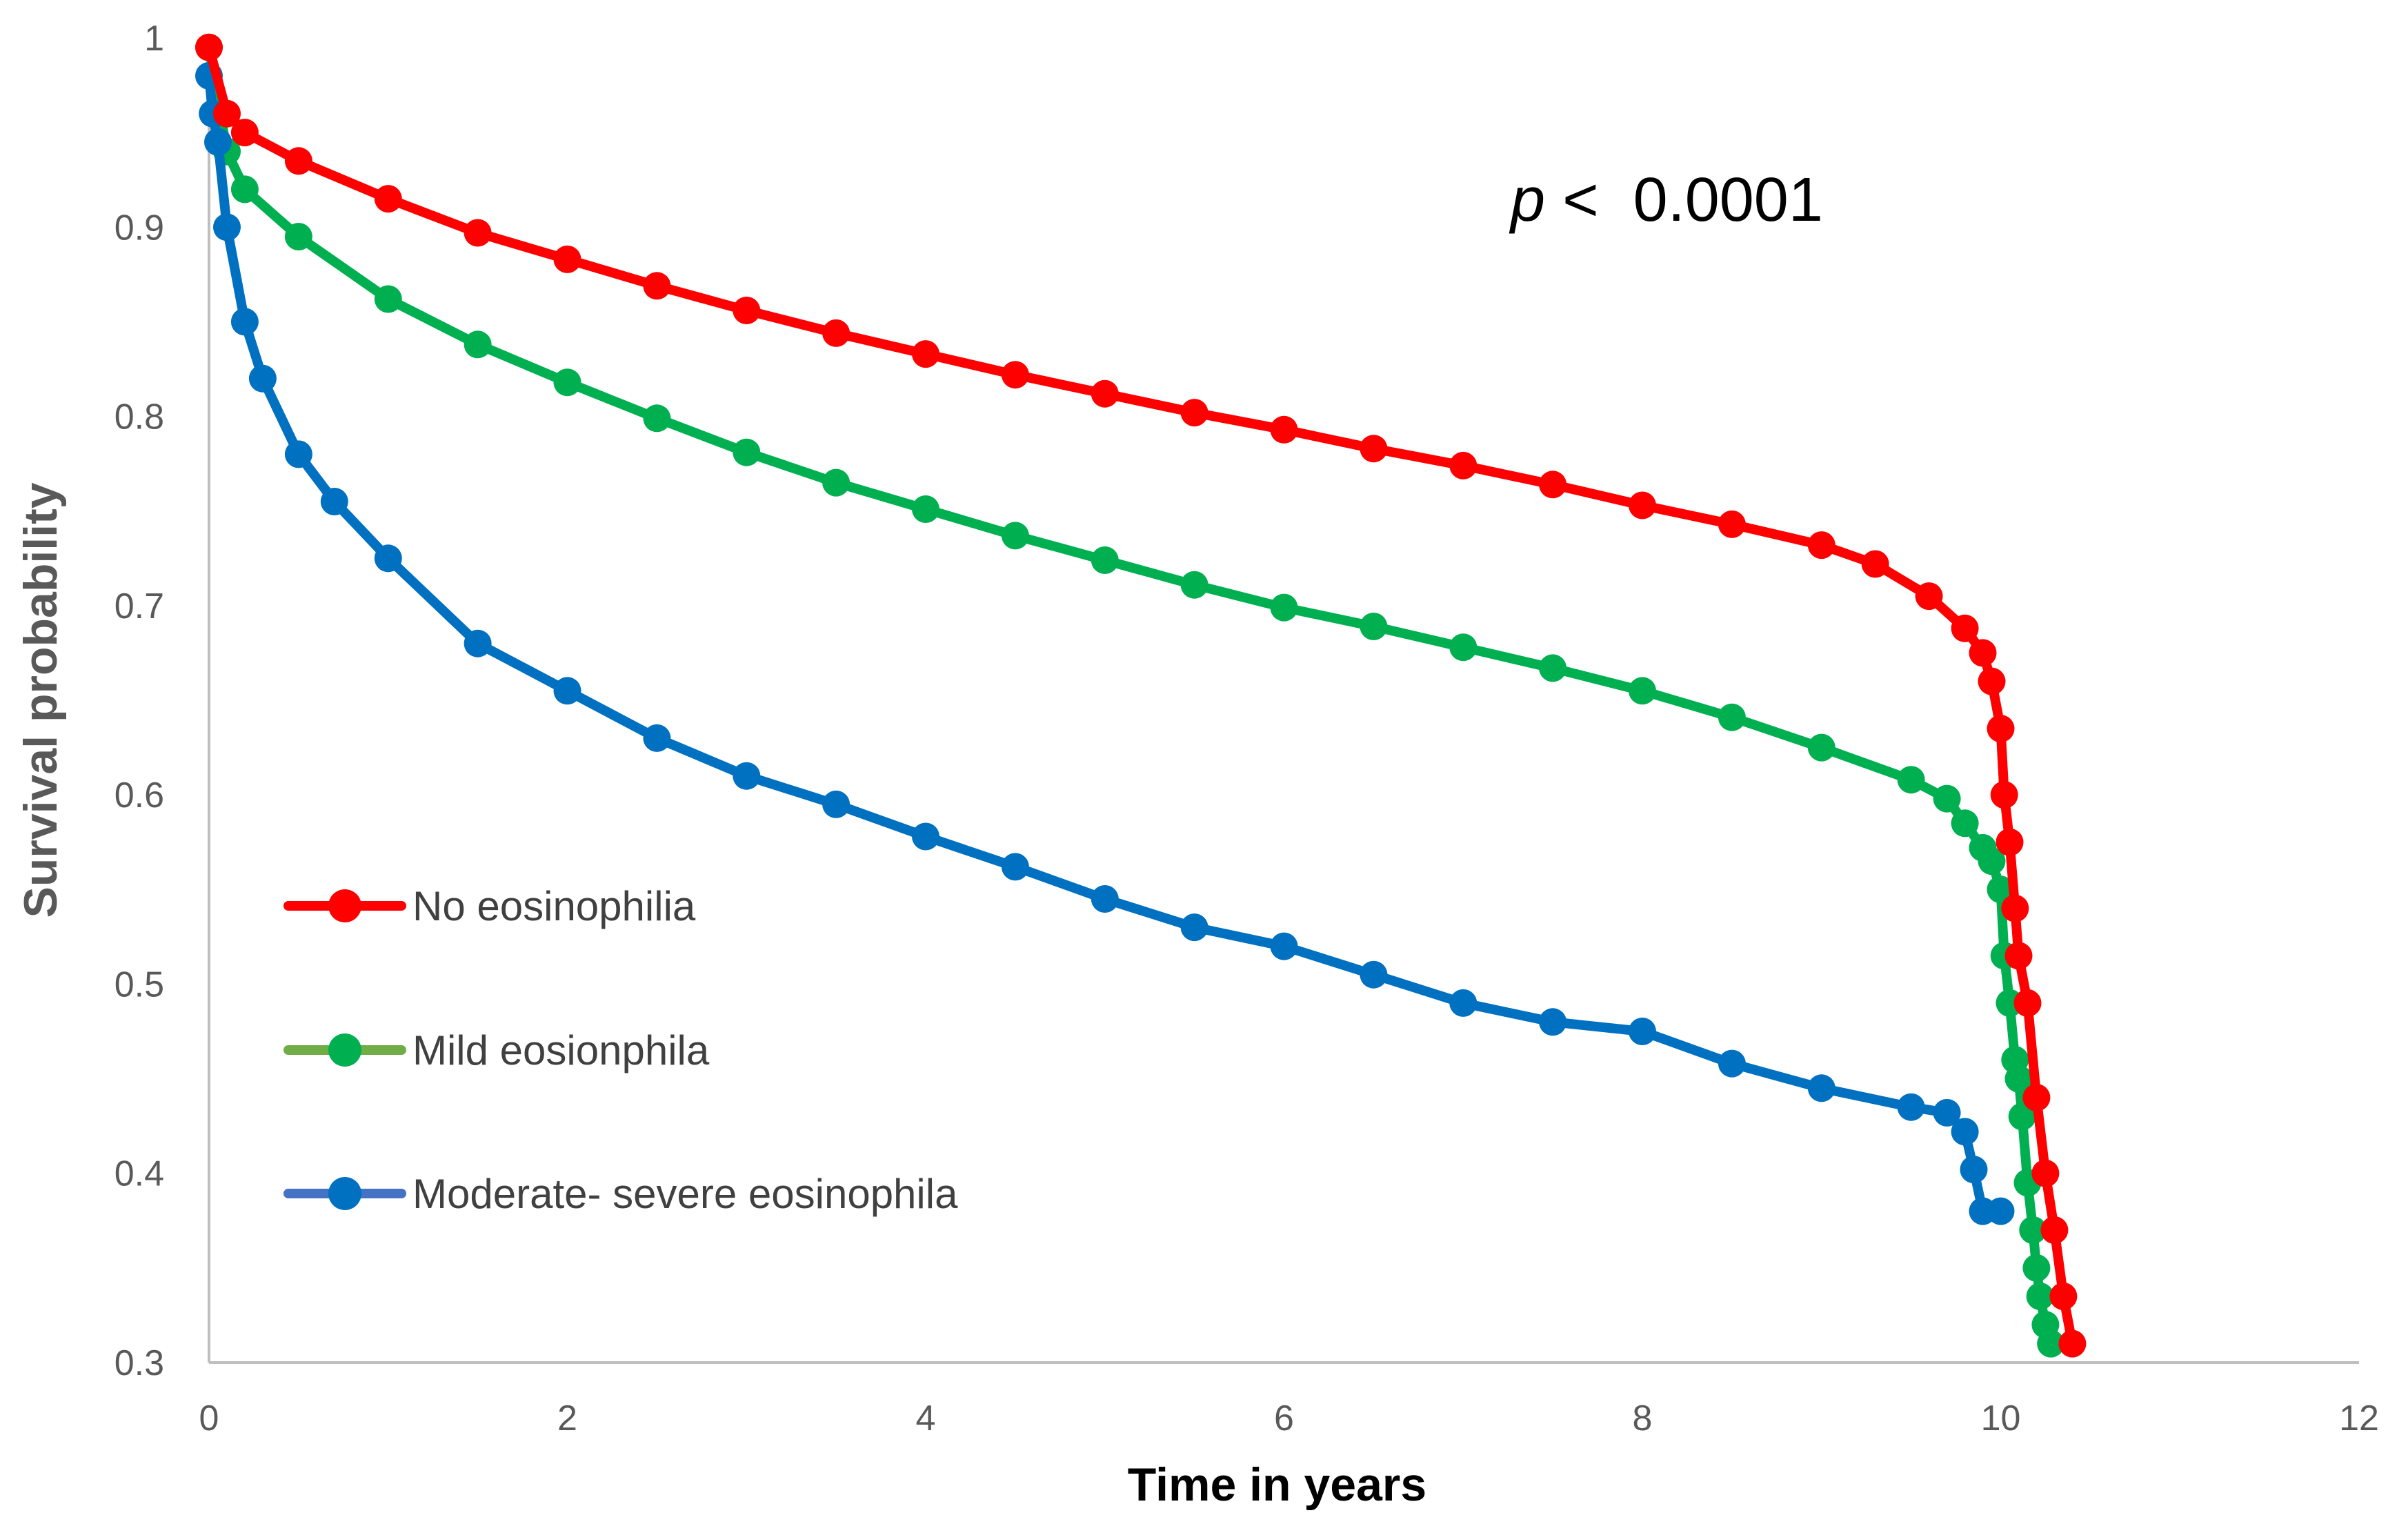  What do you see at coordinates (1643, 1418) in the screenshot?
I see `x-tick-label: 8` at bounding box center [1643, 1418].